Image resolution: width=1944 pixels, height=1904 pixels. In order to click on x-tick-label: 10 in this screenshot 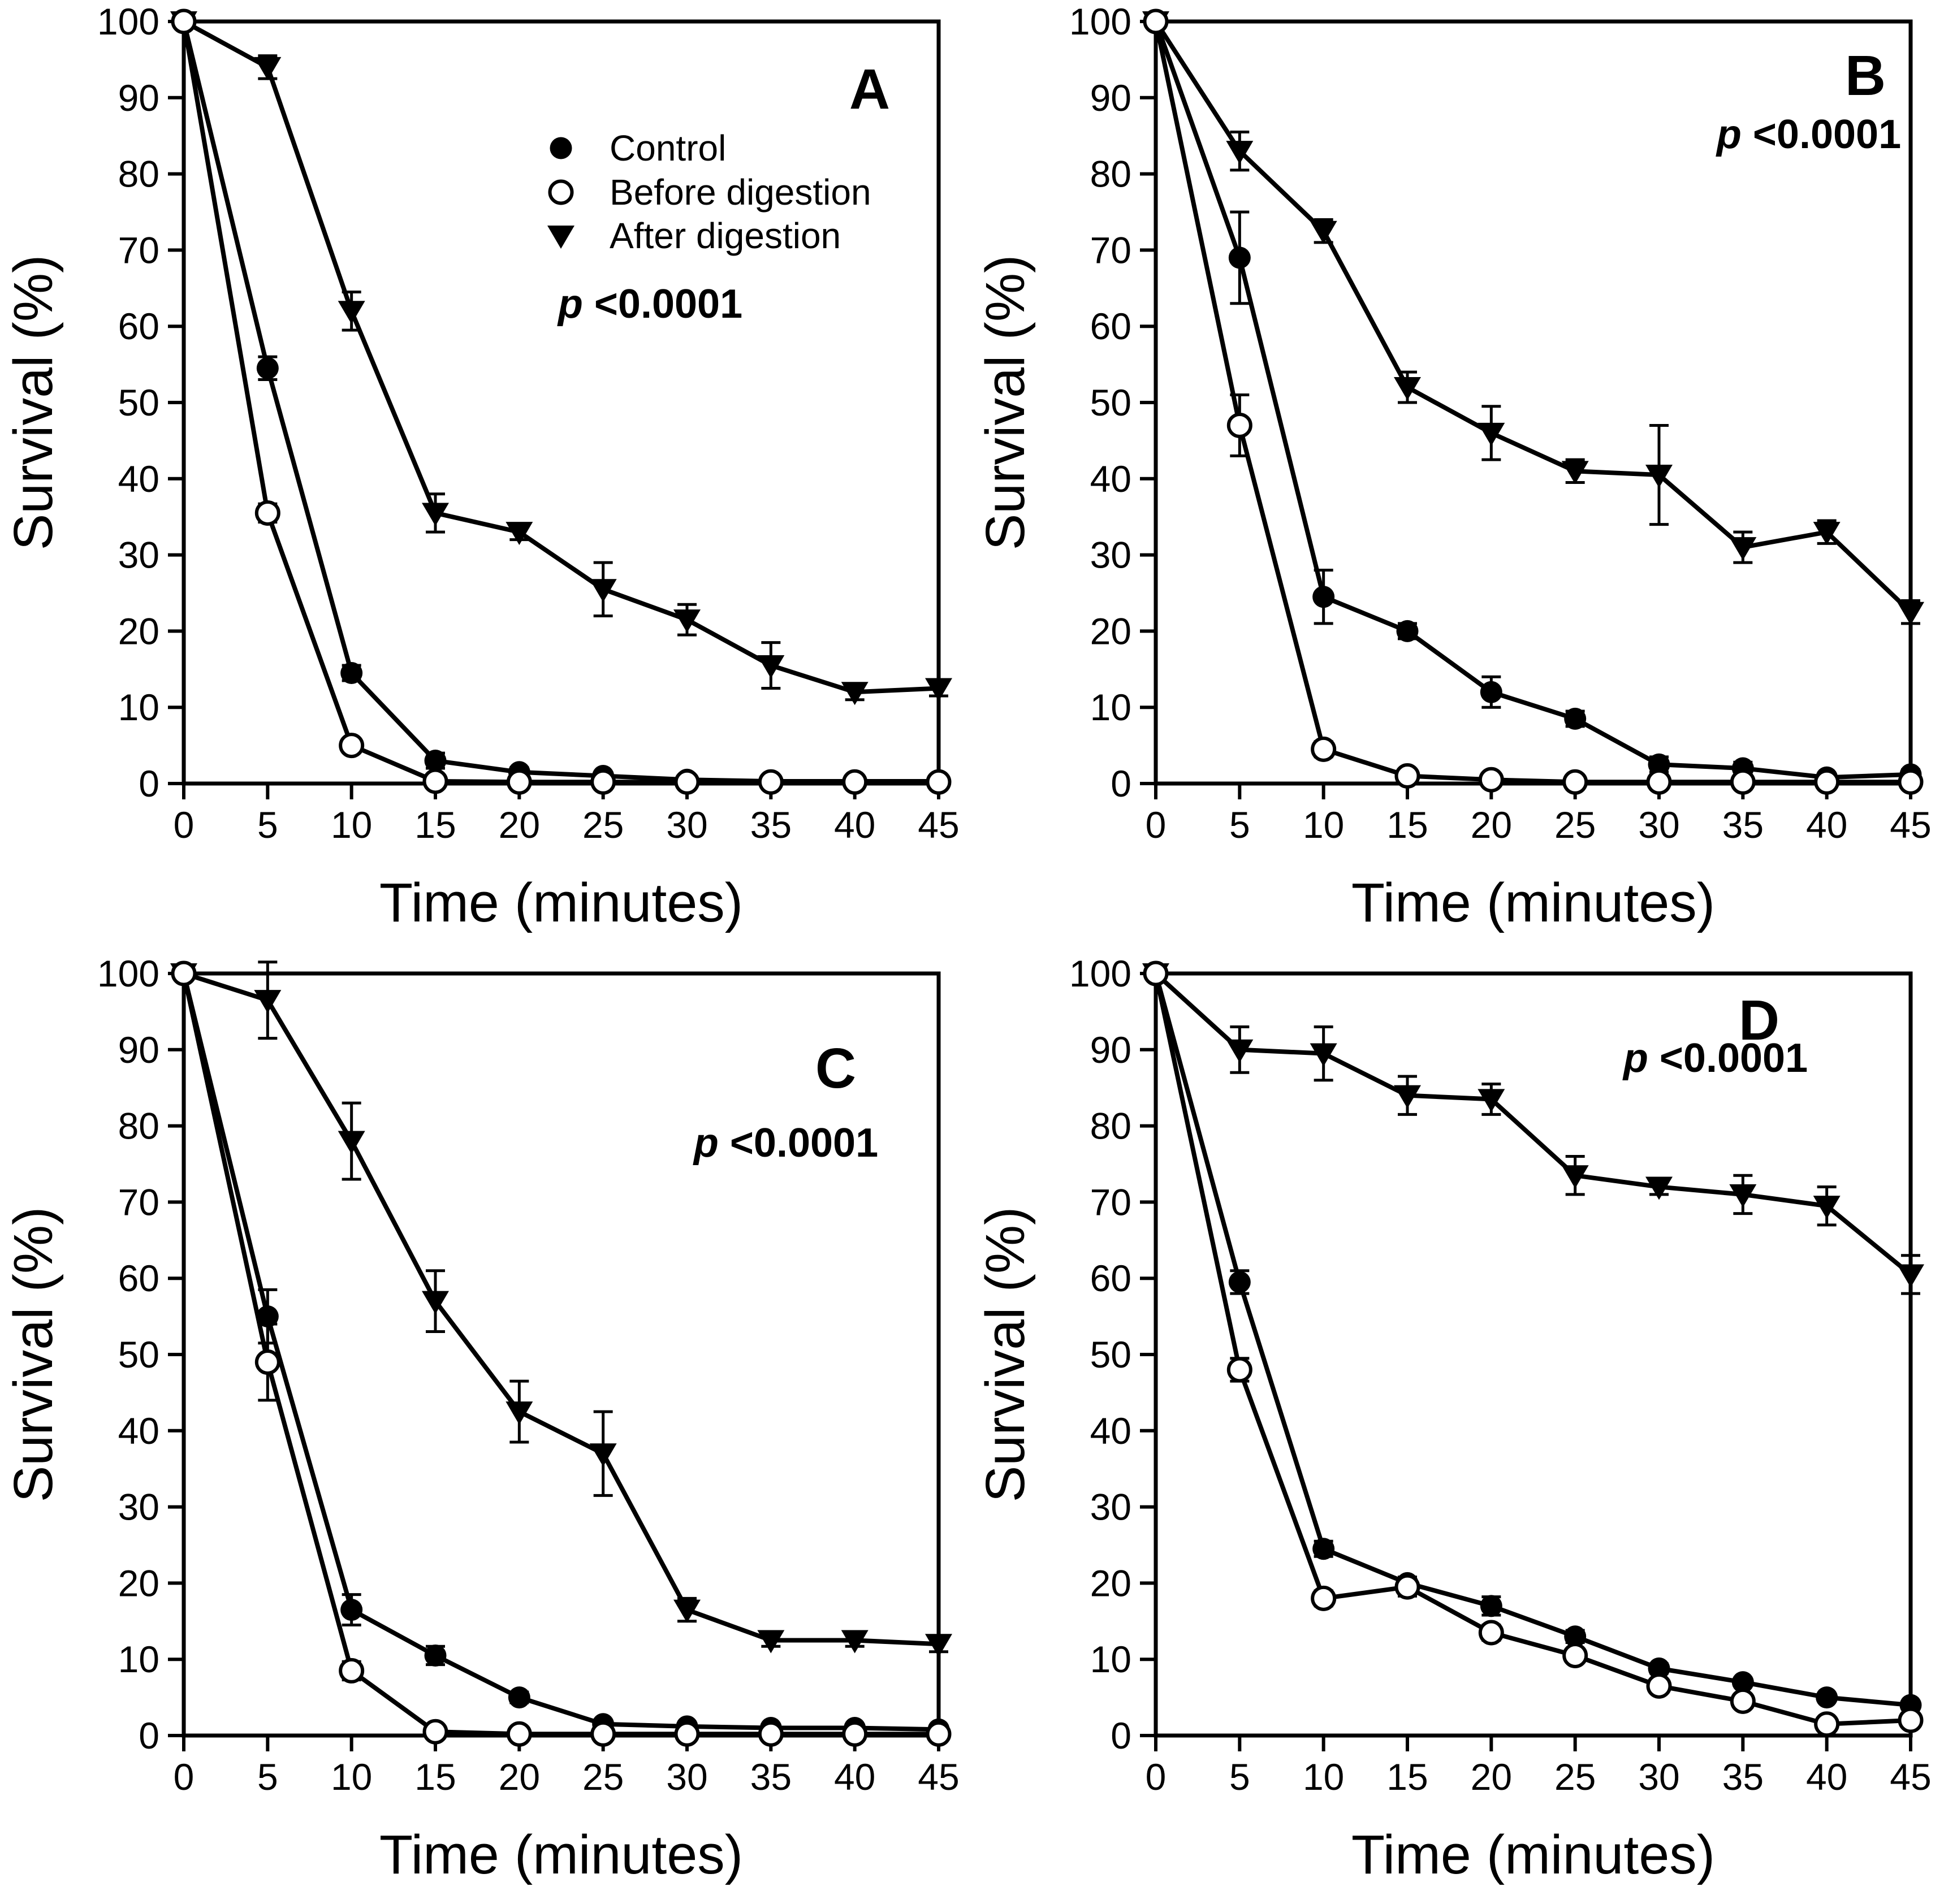, I will do `click(1324, 1777)`.